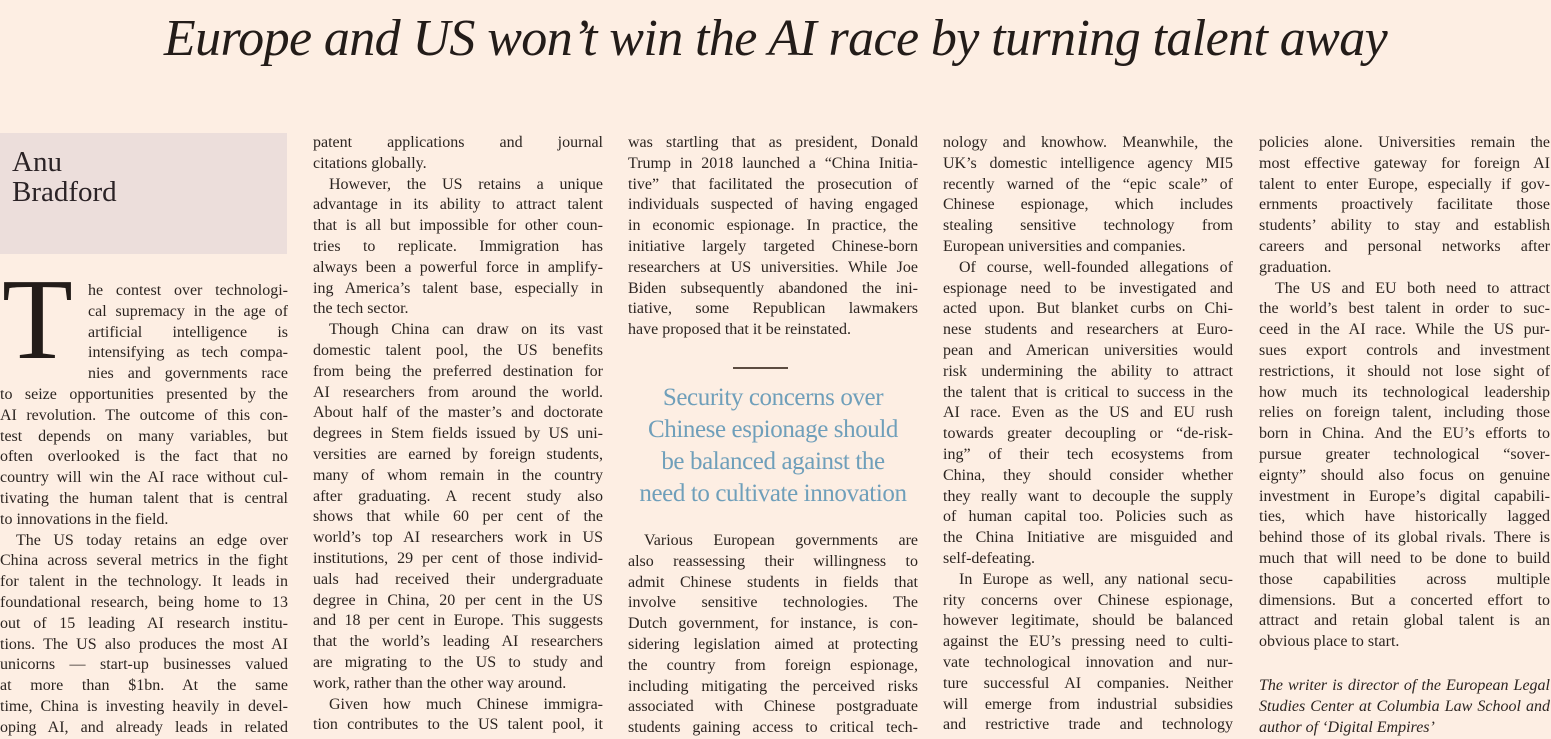 The width and height of the screenshot is (1551, 739). I want to click on text-line: European universities and companies., so click(1064, 246).